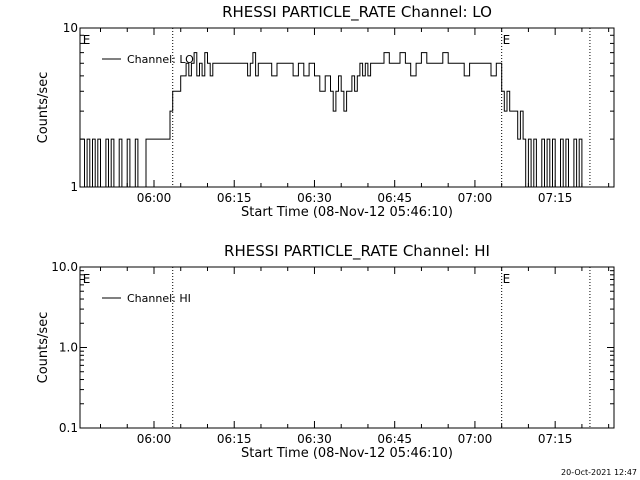 This screenshot has height=480, width=640. Describe the element at coordinates (357, 251) in the screenshot. I see `chart-title: RHESSI PARTICLE_RATE Channel: HI` at that location.